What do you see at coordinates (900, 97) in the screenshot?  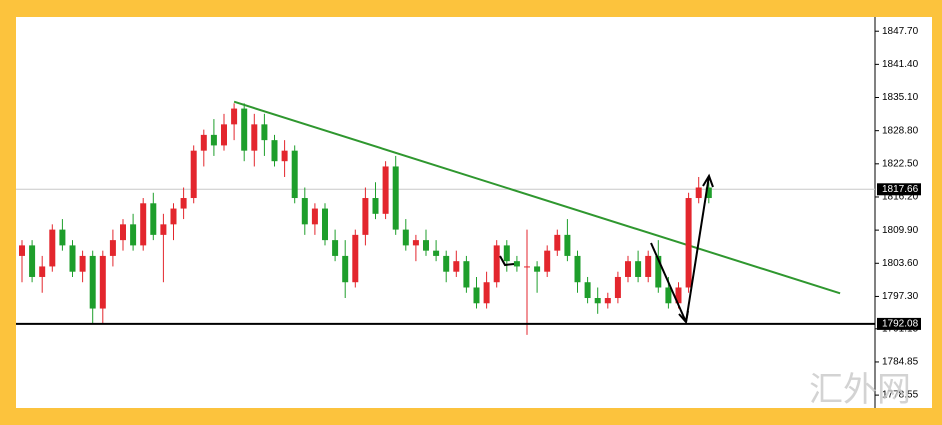 I see `y-tick-label: 1835.10` at bounding box center [900, 97].